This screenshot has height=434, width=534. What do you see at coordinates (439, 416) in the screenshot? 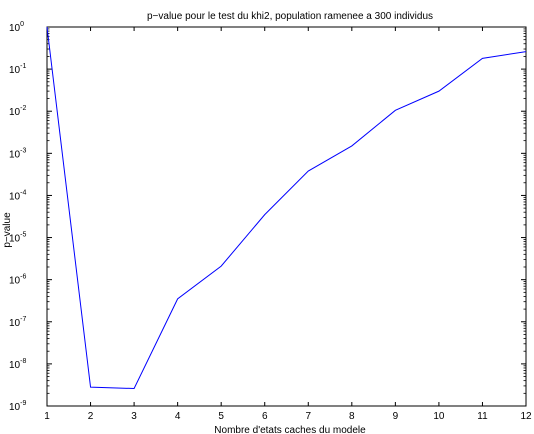
I see `x-tick-label: 10` at bounding box center [439, 416].